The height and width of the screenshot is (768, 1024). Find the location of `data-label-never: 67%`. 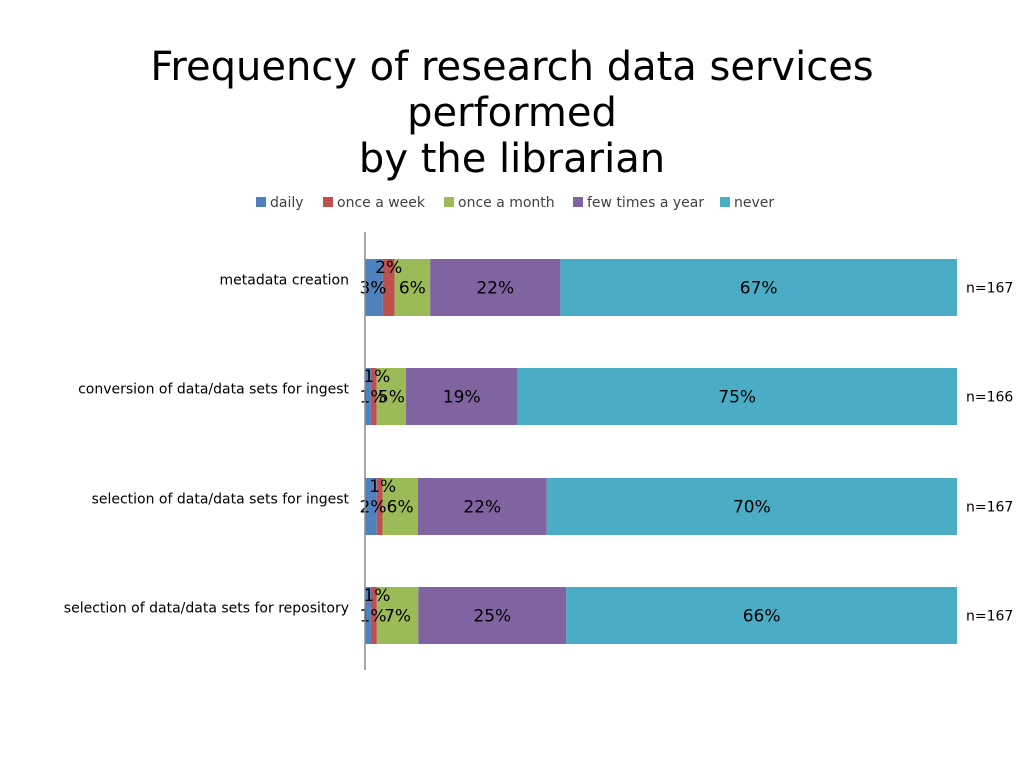

data-label-never: 67% is located at coordinates (759, 289).